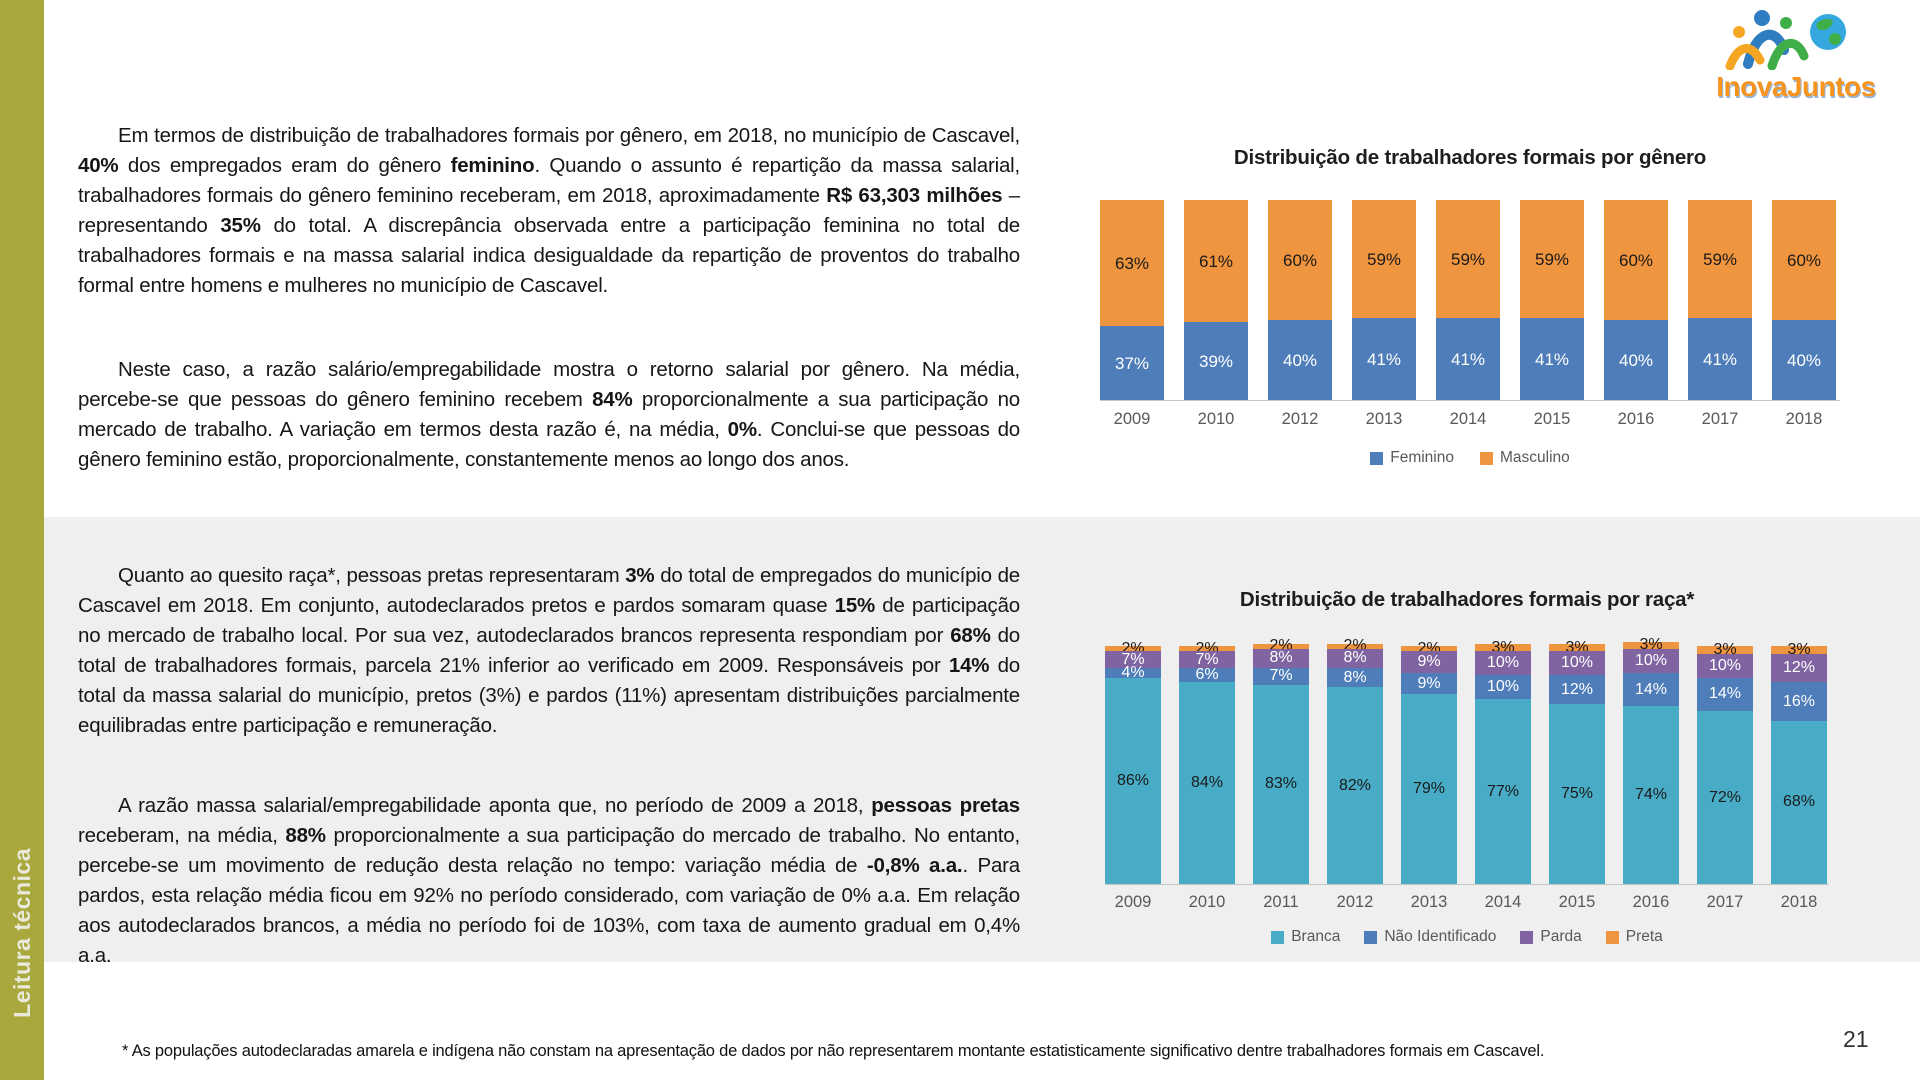 The image size is (1920, 1080). I want to click on value-label: 84%, so click(1207, 783).